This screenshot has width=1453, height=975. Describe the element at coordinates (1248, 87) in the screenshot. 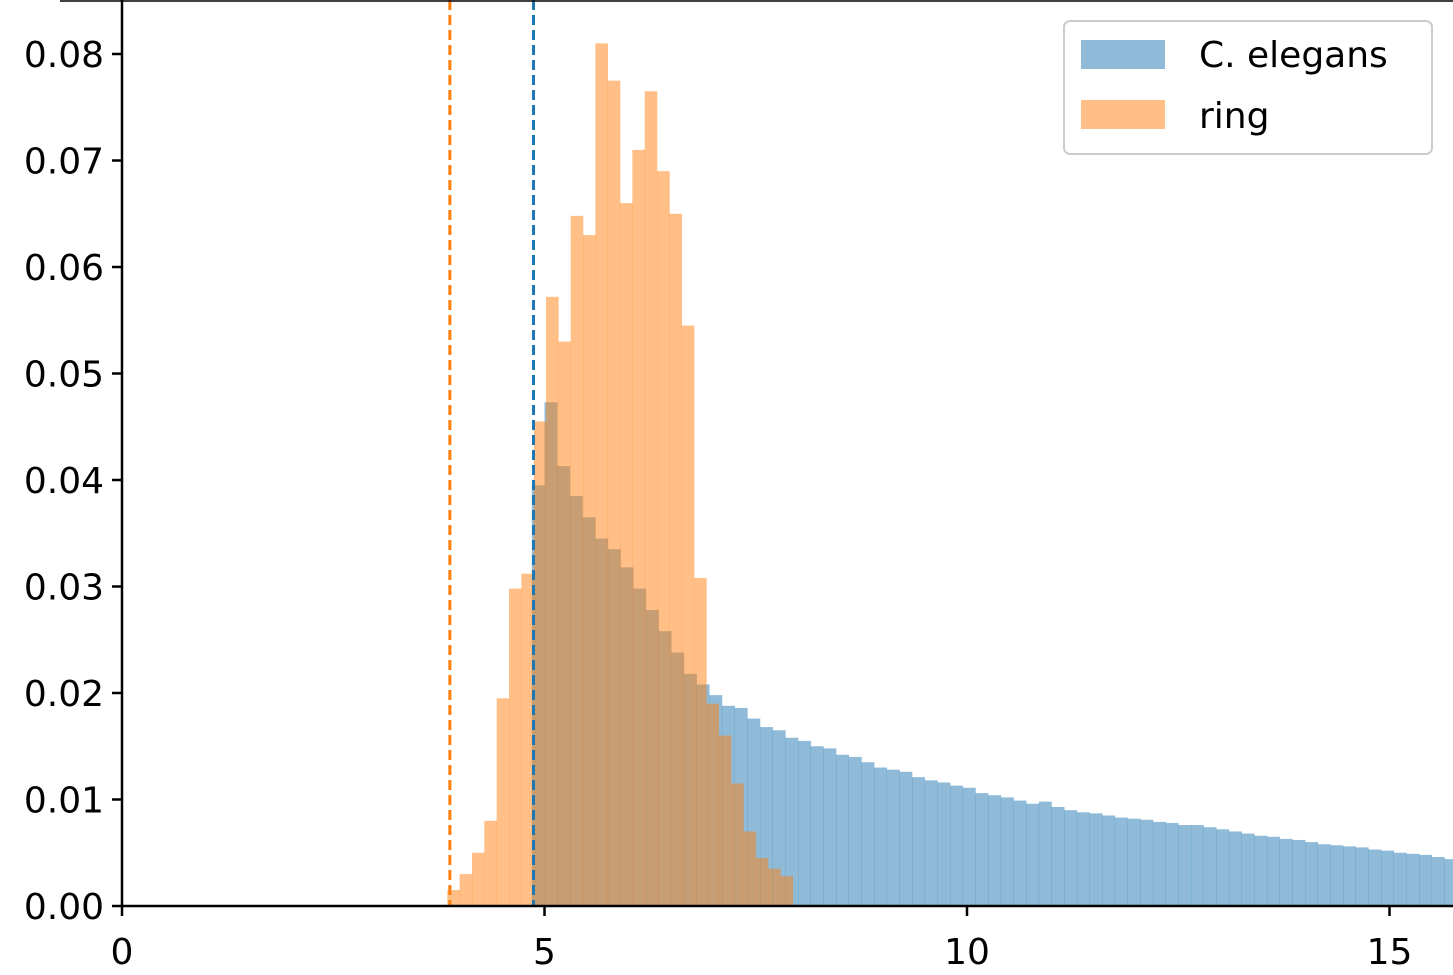

I see `legend: C. elegans ring` at that location.